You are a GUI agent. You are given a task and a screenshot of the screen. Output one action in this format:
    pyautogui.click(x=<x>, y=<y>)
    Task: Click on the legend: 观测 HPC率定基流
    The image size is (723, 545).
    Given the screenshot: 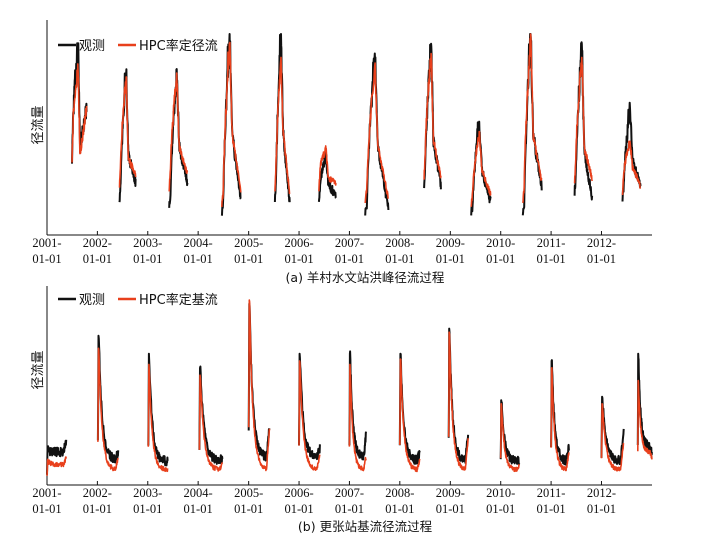 What is the action you would take?
    pyautogui.click(x=138, y=300)
    